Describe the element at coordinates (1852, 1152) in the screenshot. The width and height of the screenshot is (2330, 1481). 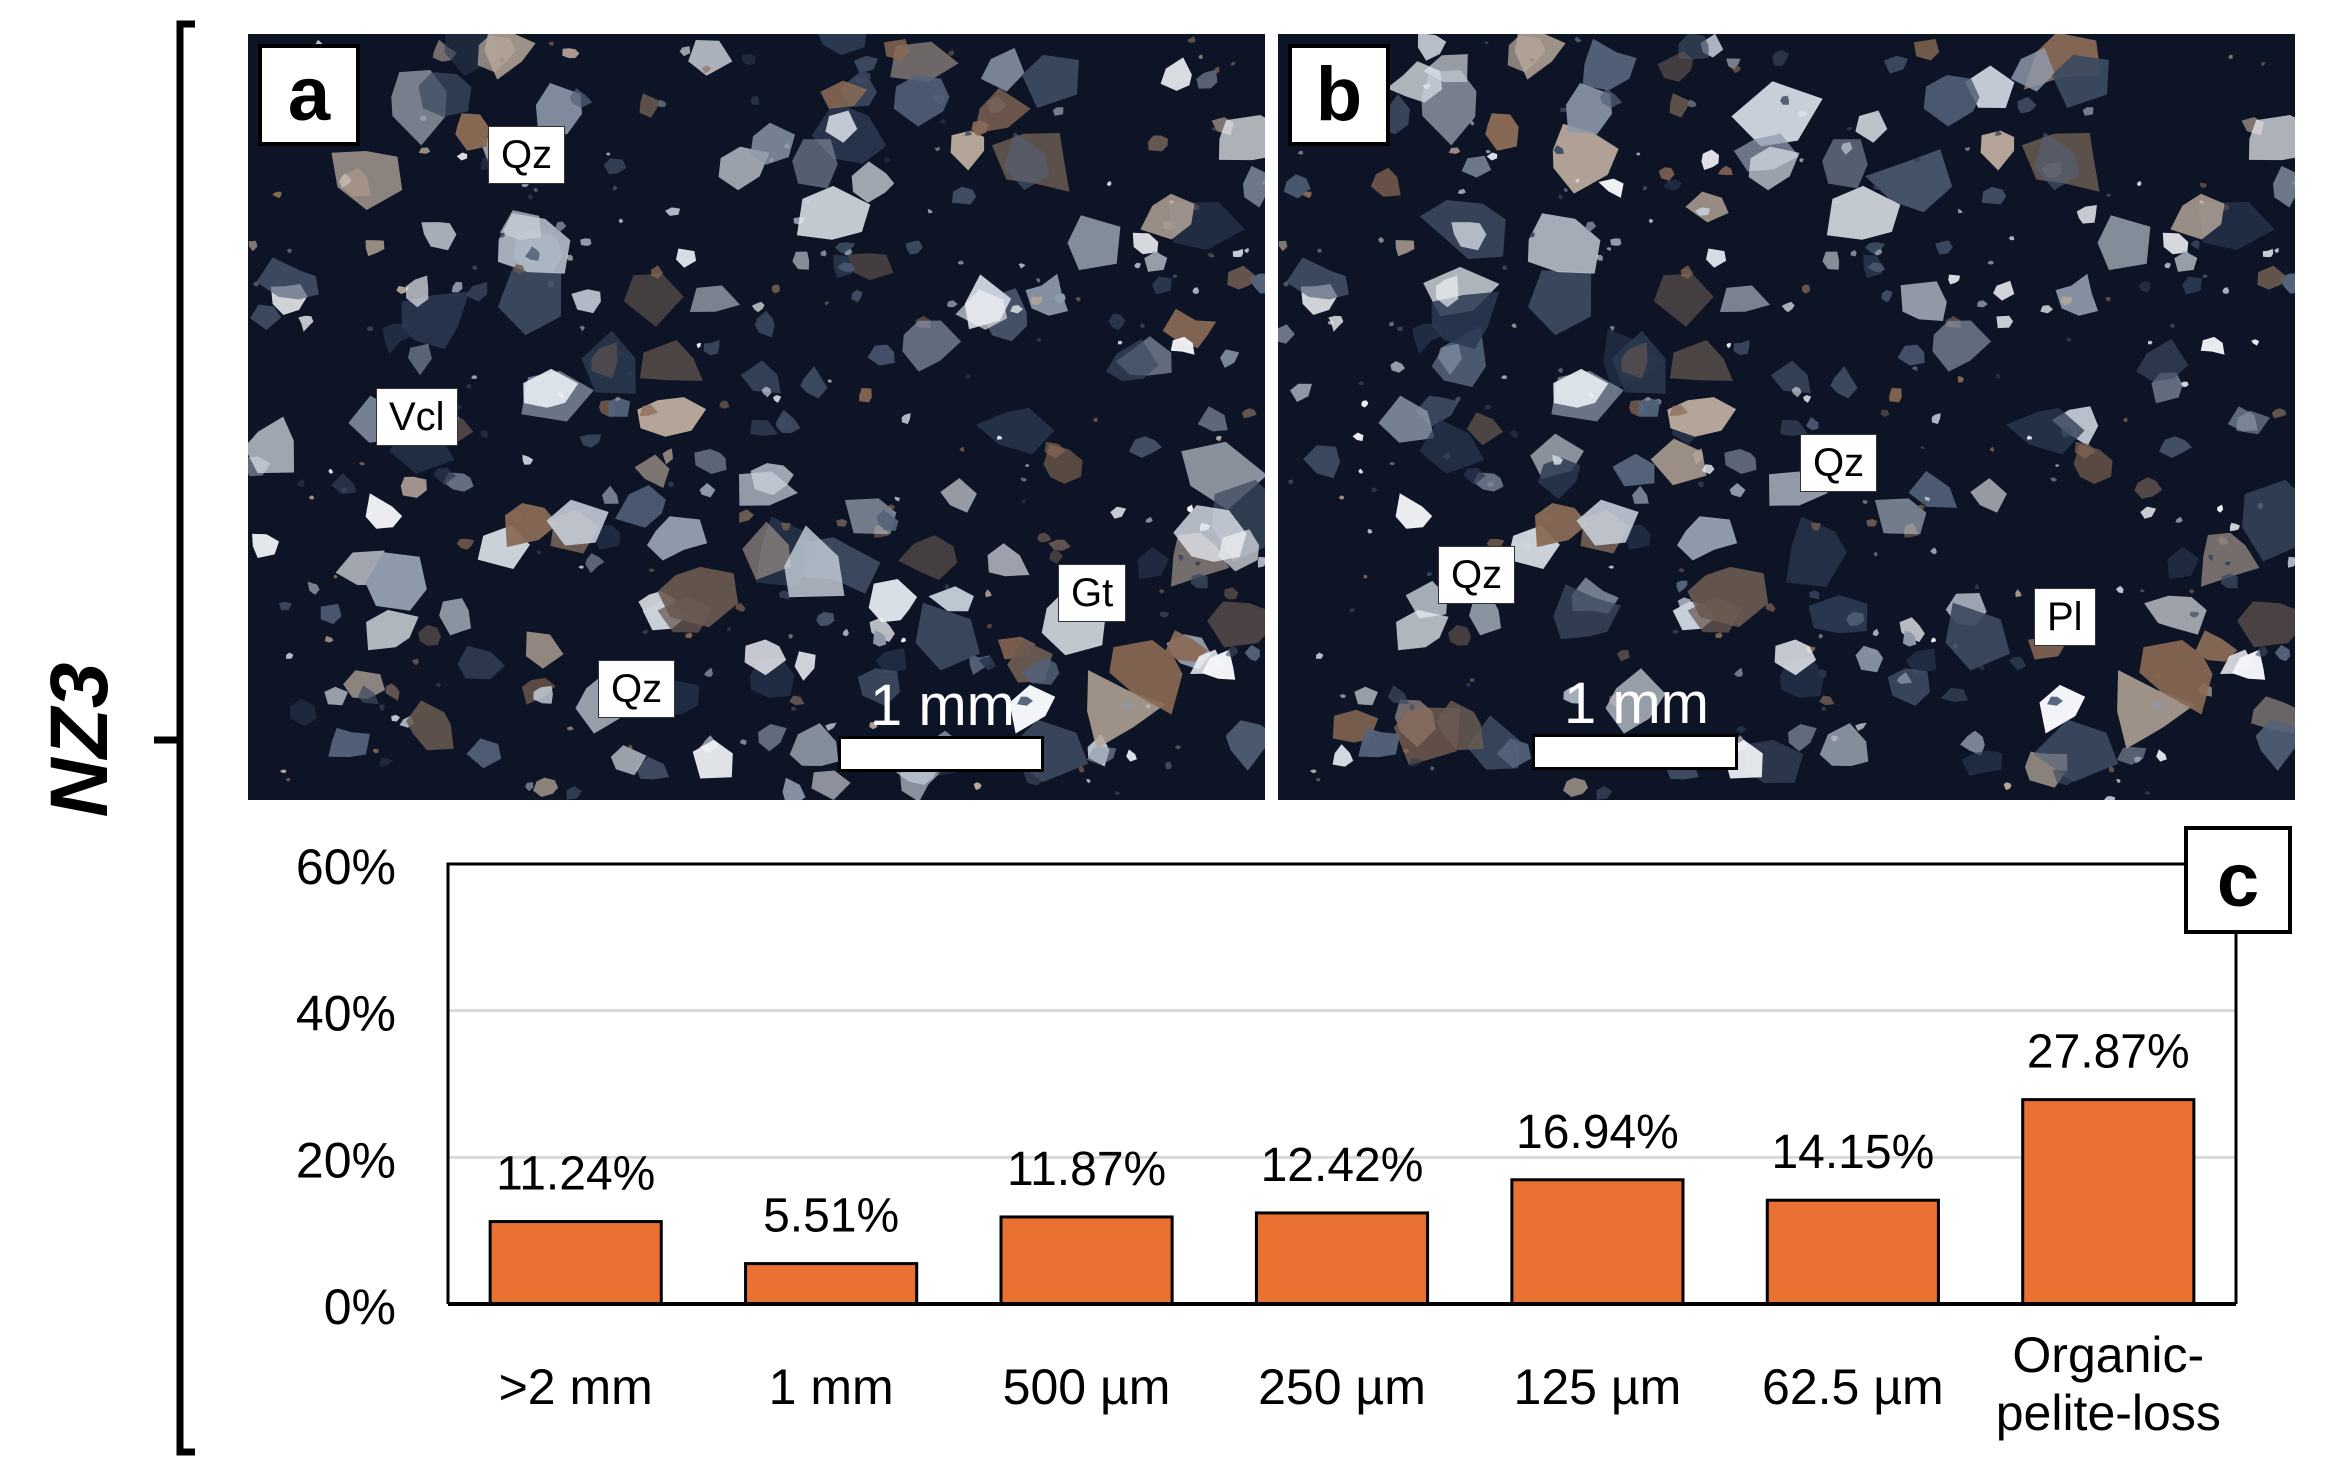
I see `bar-value-label: 14.15%` at that location.